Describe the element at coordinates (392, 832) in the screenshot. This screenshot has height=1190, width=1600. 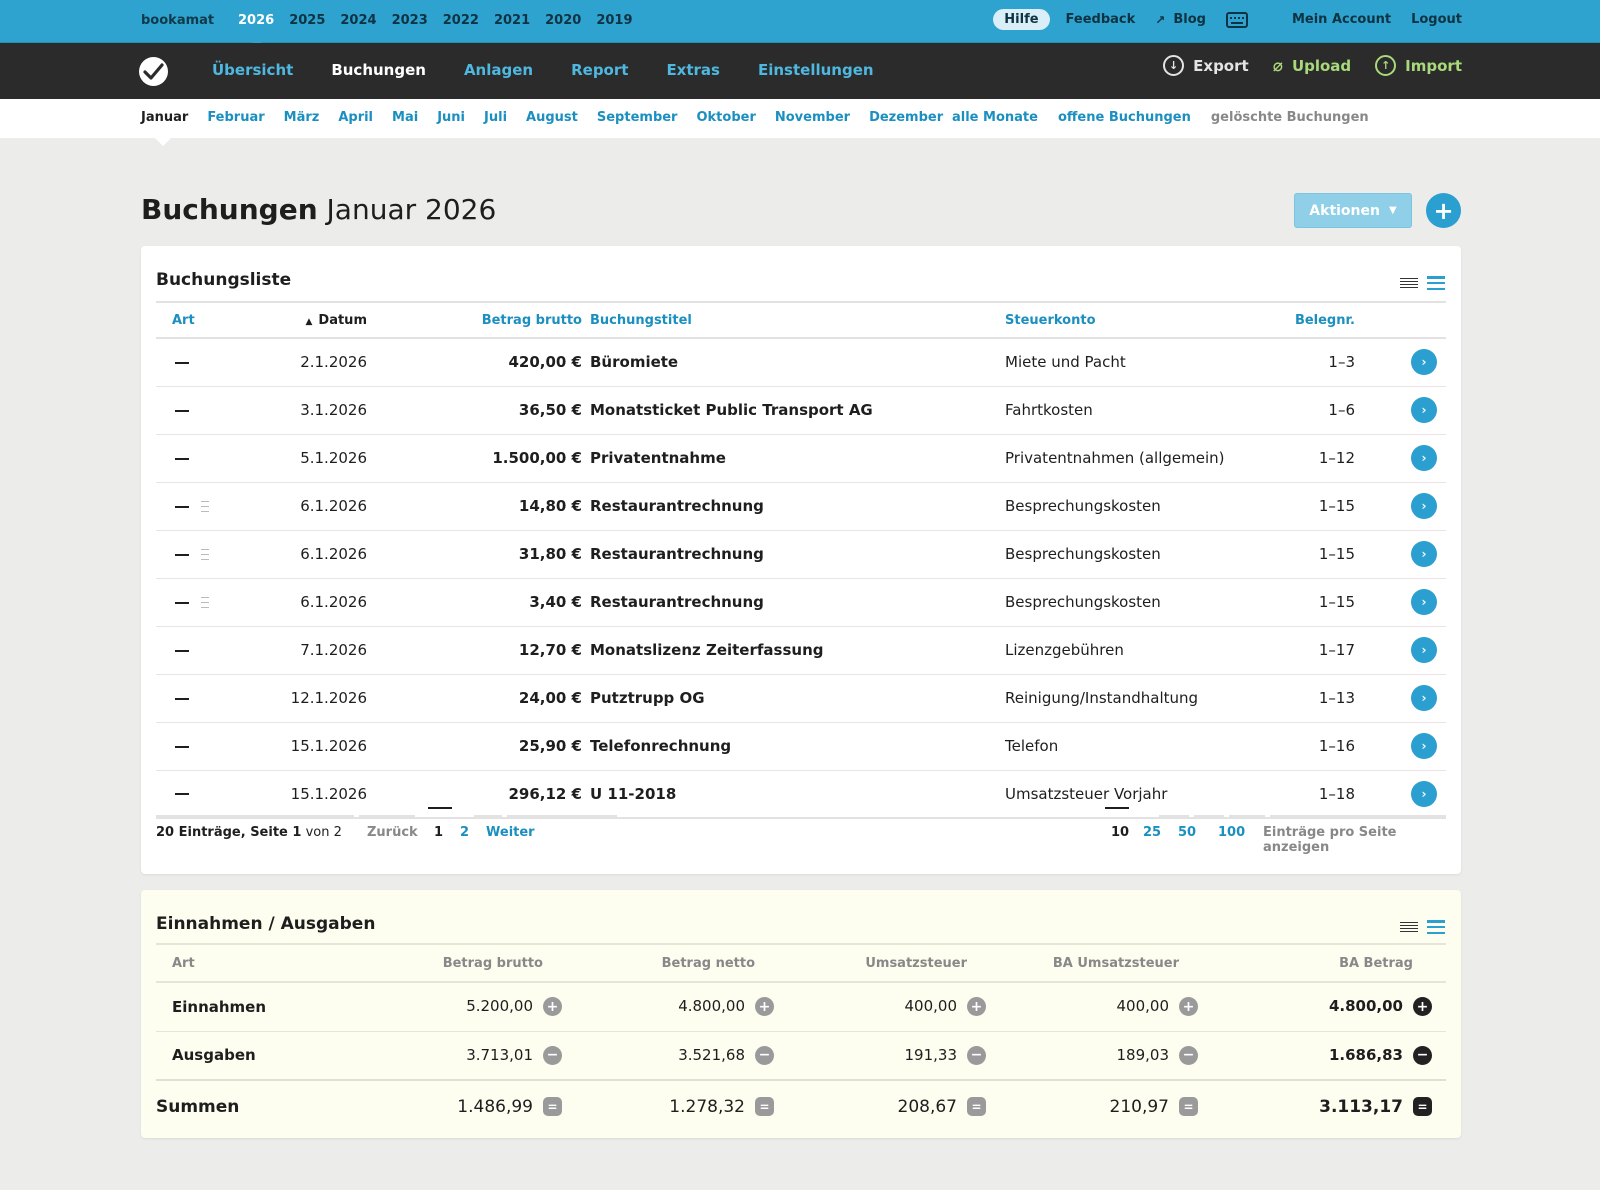
I see `prev-page-link: Zurück` at that location.